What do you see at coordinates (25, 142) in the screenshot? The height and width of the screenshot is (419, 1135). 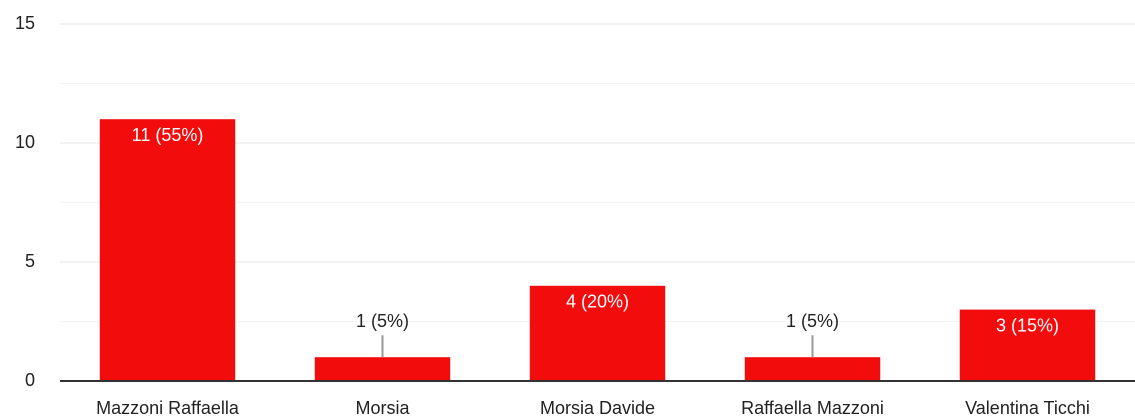 I see `y-tick-label: 10` at bounding box center [25, 142].